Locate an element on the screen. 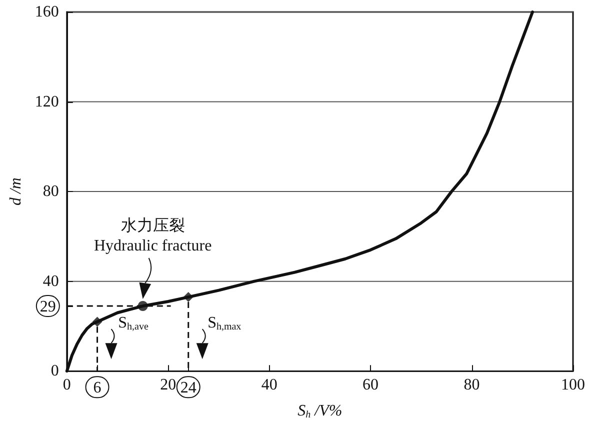 This screenshot has width=602, height=425. y-axis-title: d /m is located at coordinates (16, 192).